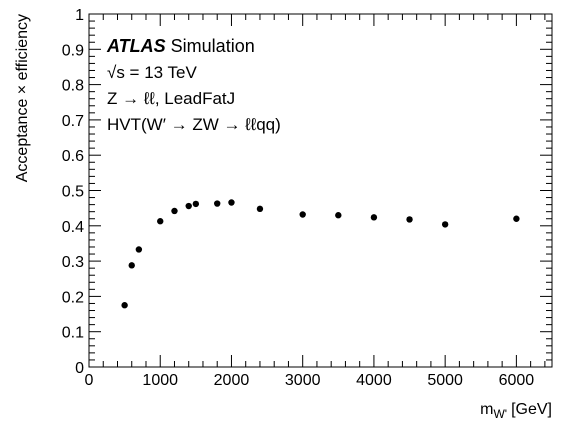 This screenshot has height=423, width=570. I want to click on x-axis-label-unit: [GeV], so click(531, 409).